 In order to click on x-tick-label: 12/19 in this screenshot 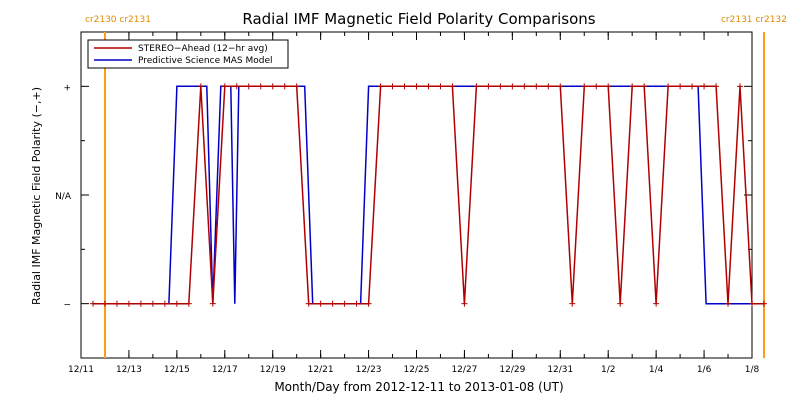, I will do `click(273, 370)`.